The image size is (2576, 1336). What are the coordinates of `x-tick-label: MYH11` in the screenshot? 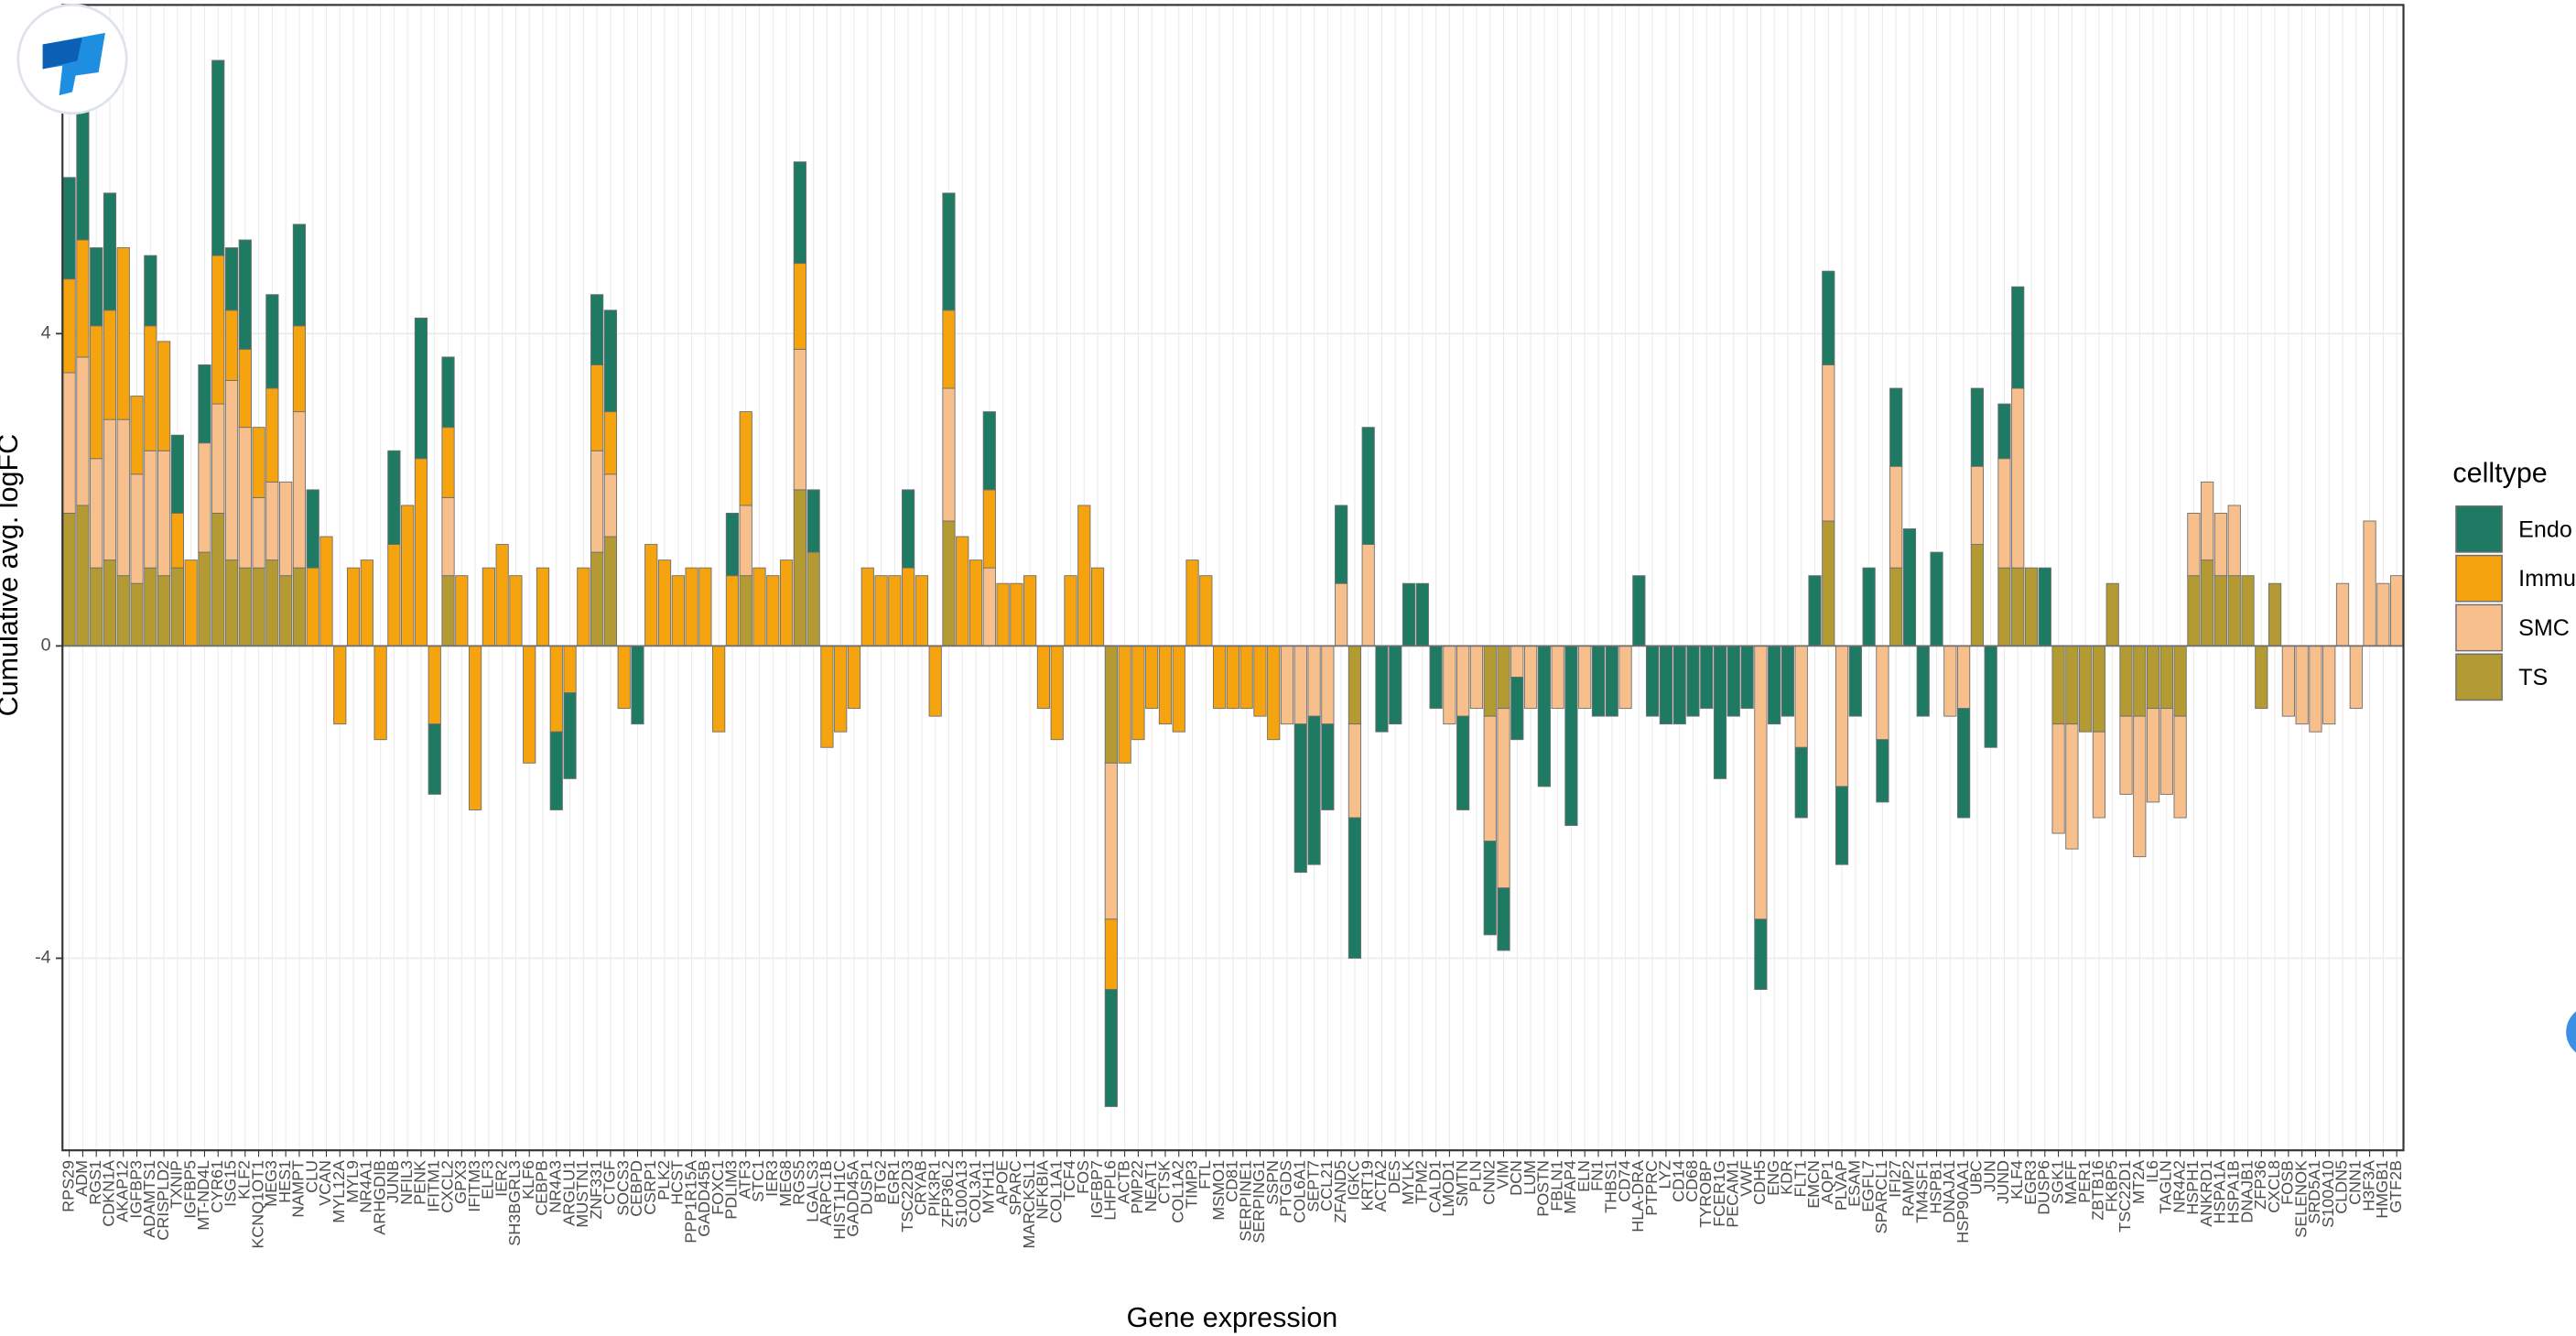 It's located at (989, 1187).